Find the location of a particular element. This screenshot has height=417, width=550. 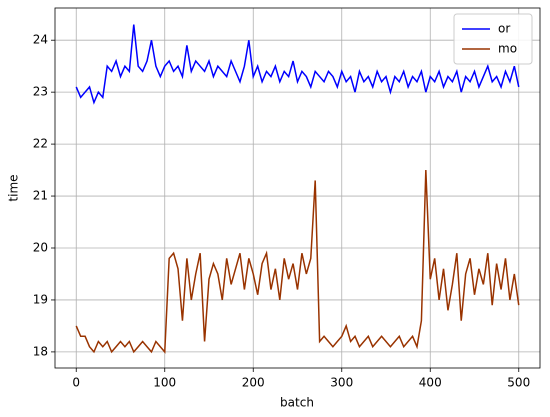

y-axis-label: time is located at coordinates (14, 187).